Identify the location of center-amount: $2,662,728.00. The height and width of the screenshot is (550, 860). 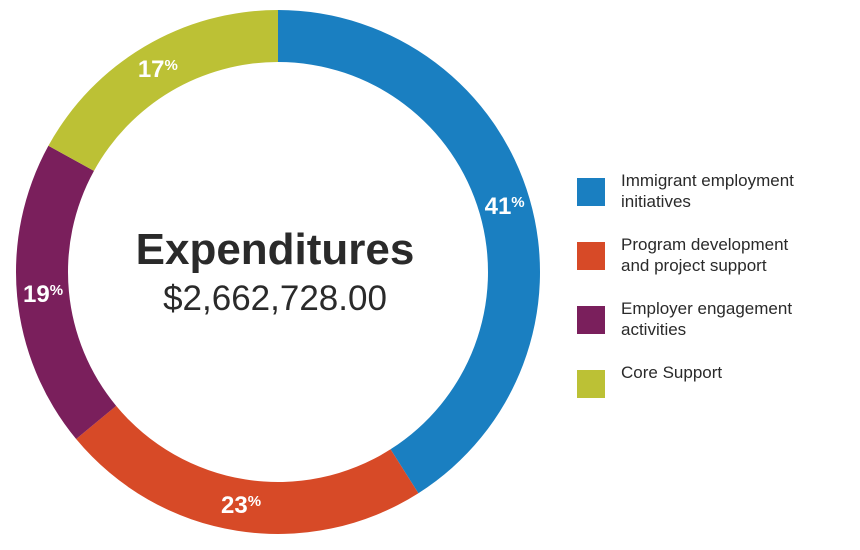
(275, 298).